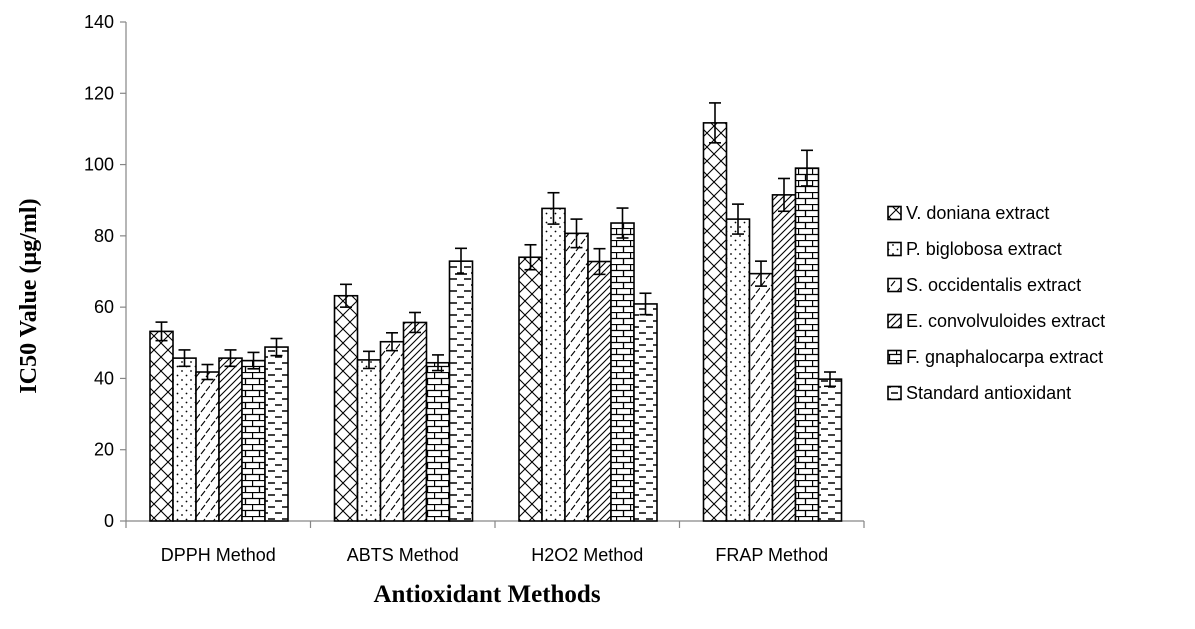 The height and width of the screenshot is (629, 1195). I want to click on legend-label: P. biglobosa extract, so click(984, 249).